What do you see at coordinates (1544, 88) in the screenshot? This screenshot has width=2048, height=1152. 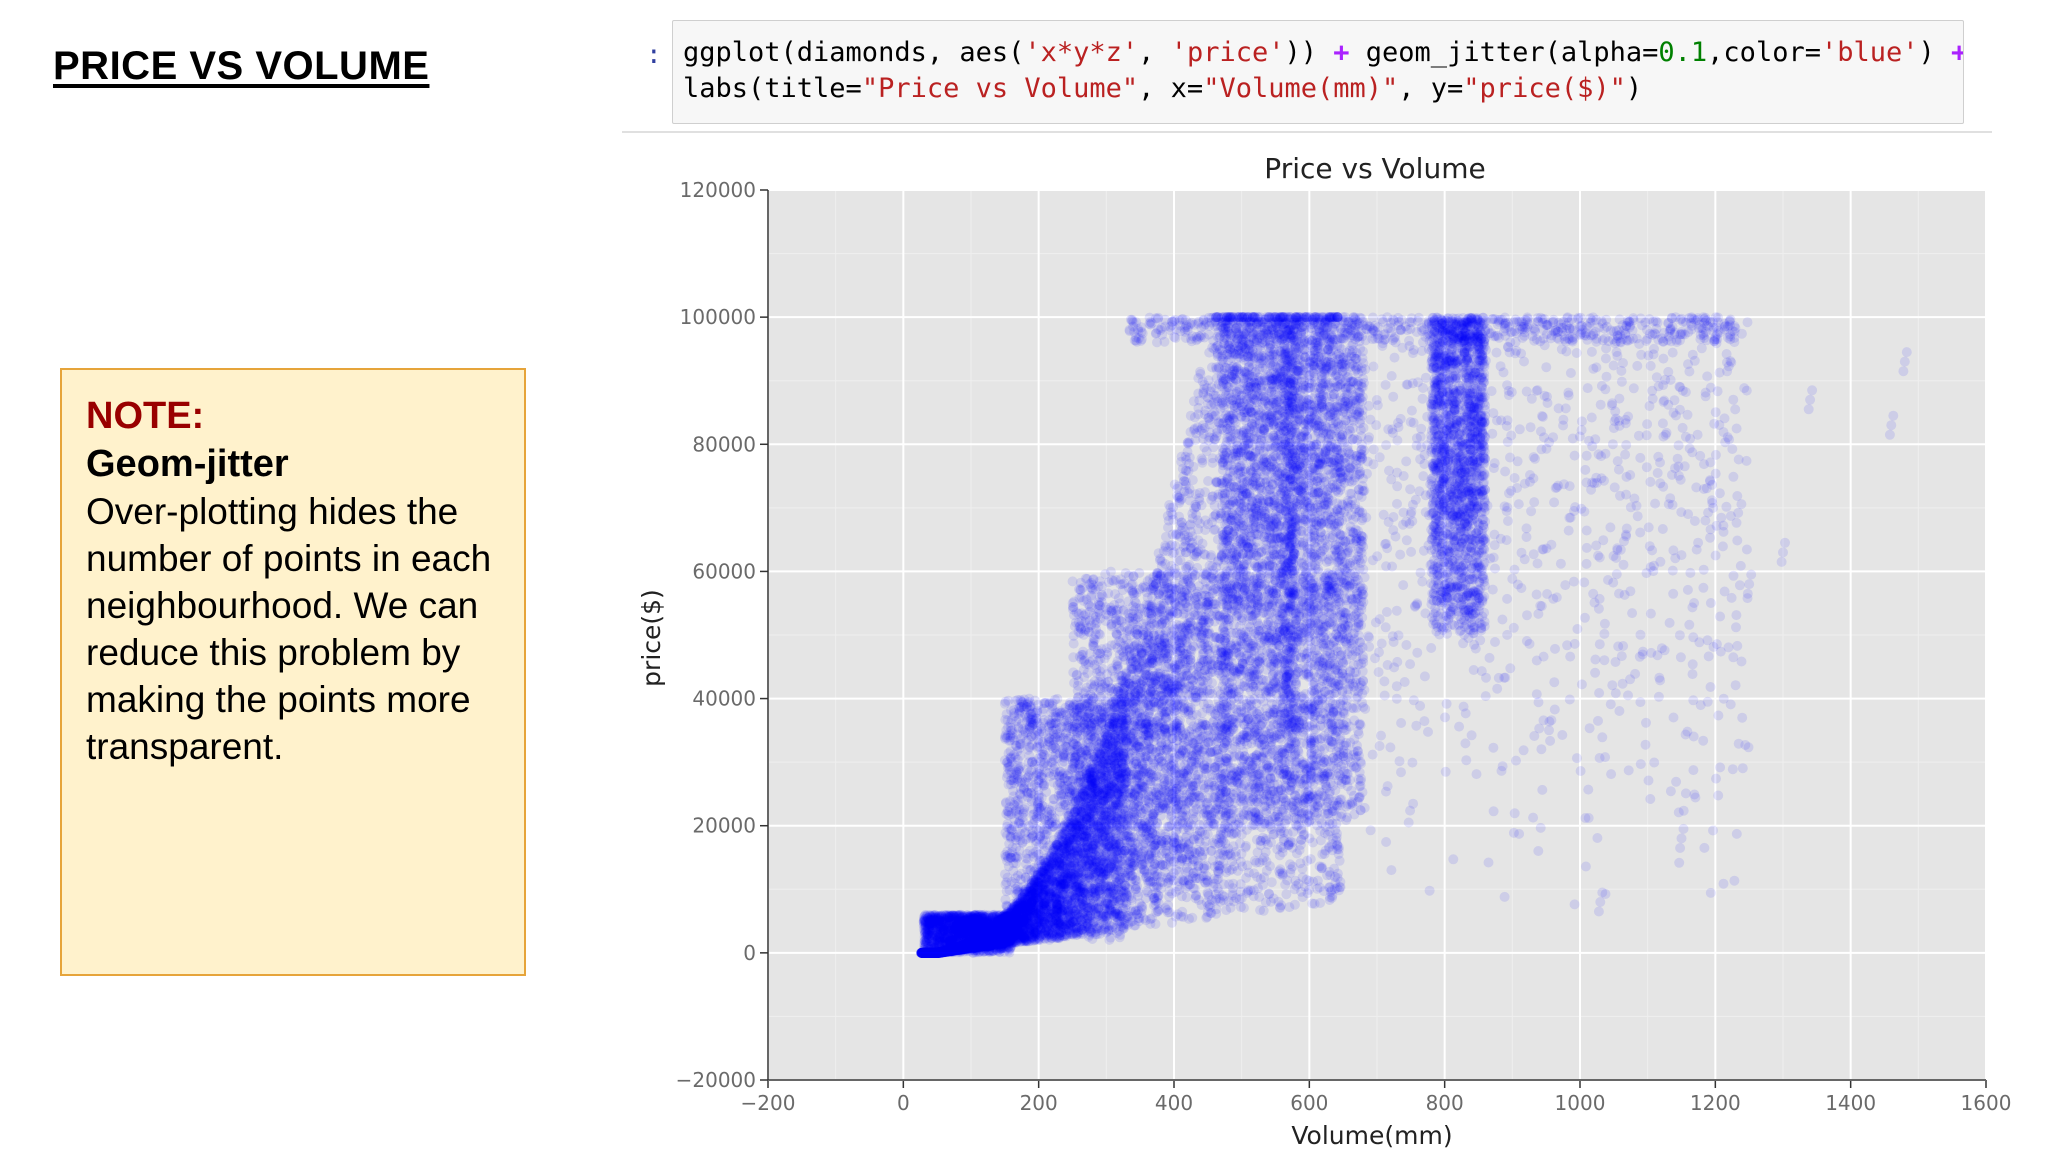 I see `code-string: "price($)"` at bounding box center [1544, 88].